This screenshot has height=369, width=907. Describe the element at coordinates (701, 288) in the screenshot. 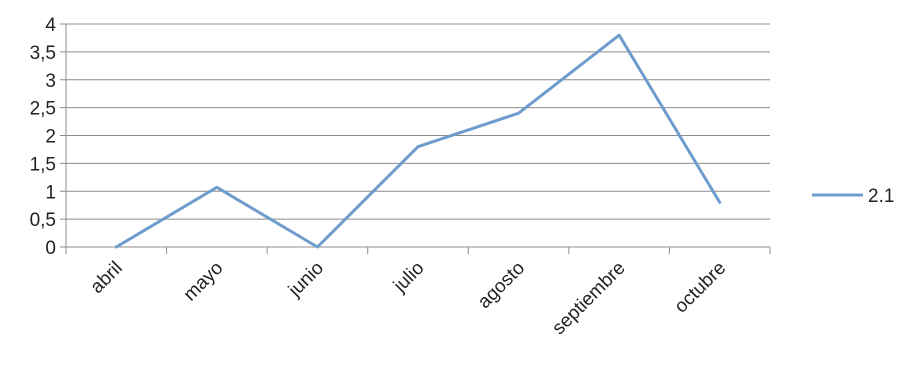

I see `x-tick-label: octubre` at that location.